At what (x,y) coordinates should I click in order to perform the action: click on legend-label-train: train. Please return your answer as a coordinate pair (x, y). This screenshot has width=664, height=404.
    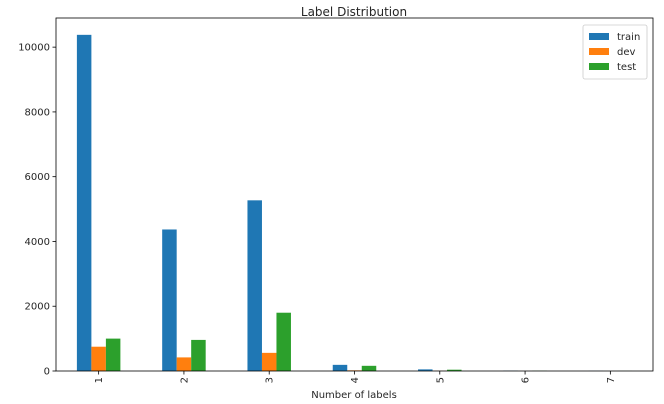
    Looking at the image, I should click on (628, 37).